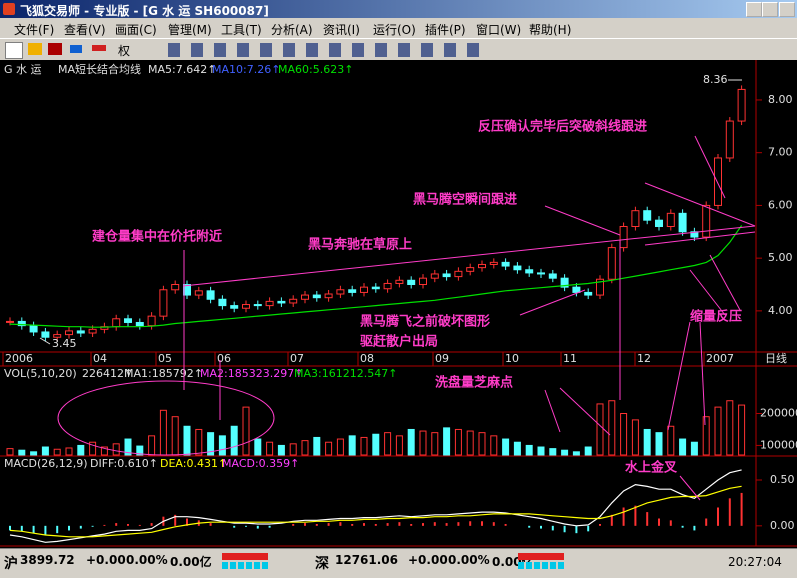 This screenshot has width=797, height=578. Describe the element at coordinates (11, 564) in the screenshot. I see `market-name: 沪` at that location.